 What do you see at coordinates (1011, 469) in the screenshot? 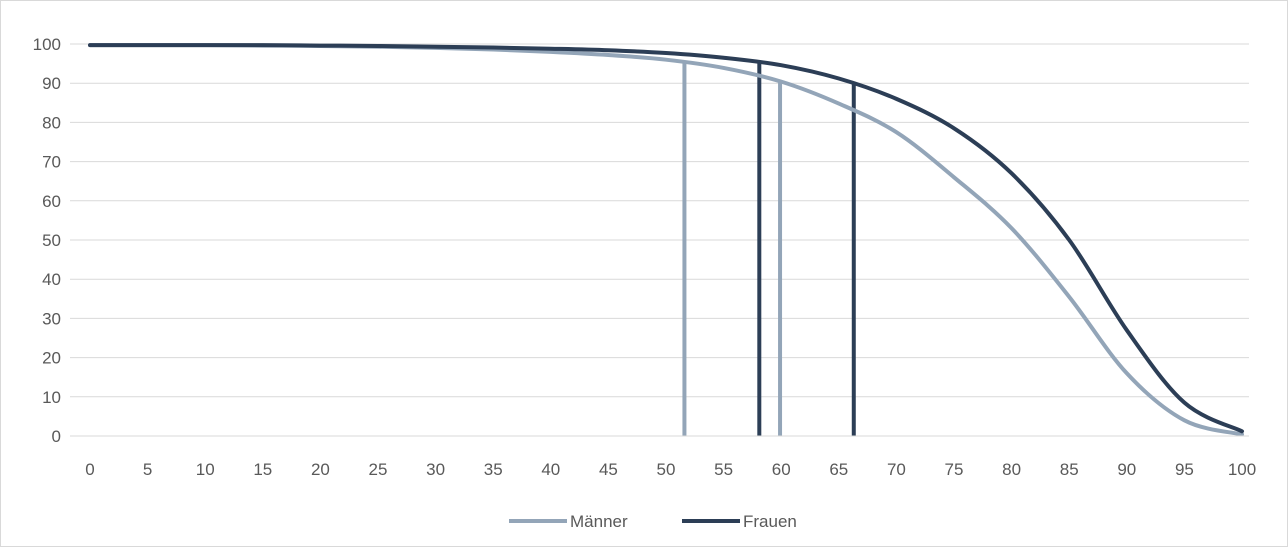
I see `x-tick-label: 80` at bounding box center [1011, 469].